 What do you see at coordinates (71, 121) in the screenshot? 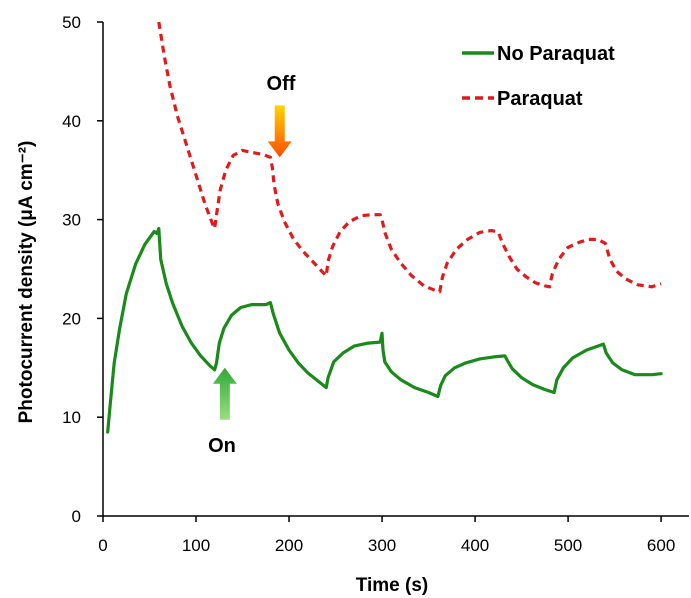
I see `y-tick-label: 40` at bounding box center [71, 121].